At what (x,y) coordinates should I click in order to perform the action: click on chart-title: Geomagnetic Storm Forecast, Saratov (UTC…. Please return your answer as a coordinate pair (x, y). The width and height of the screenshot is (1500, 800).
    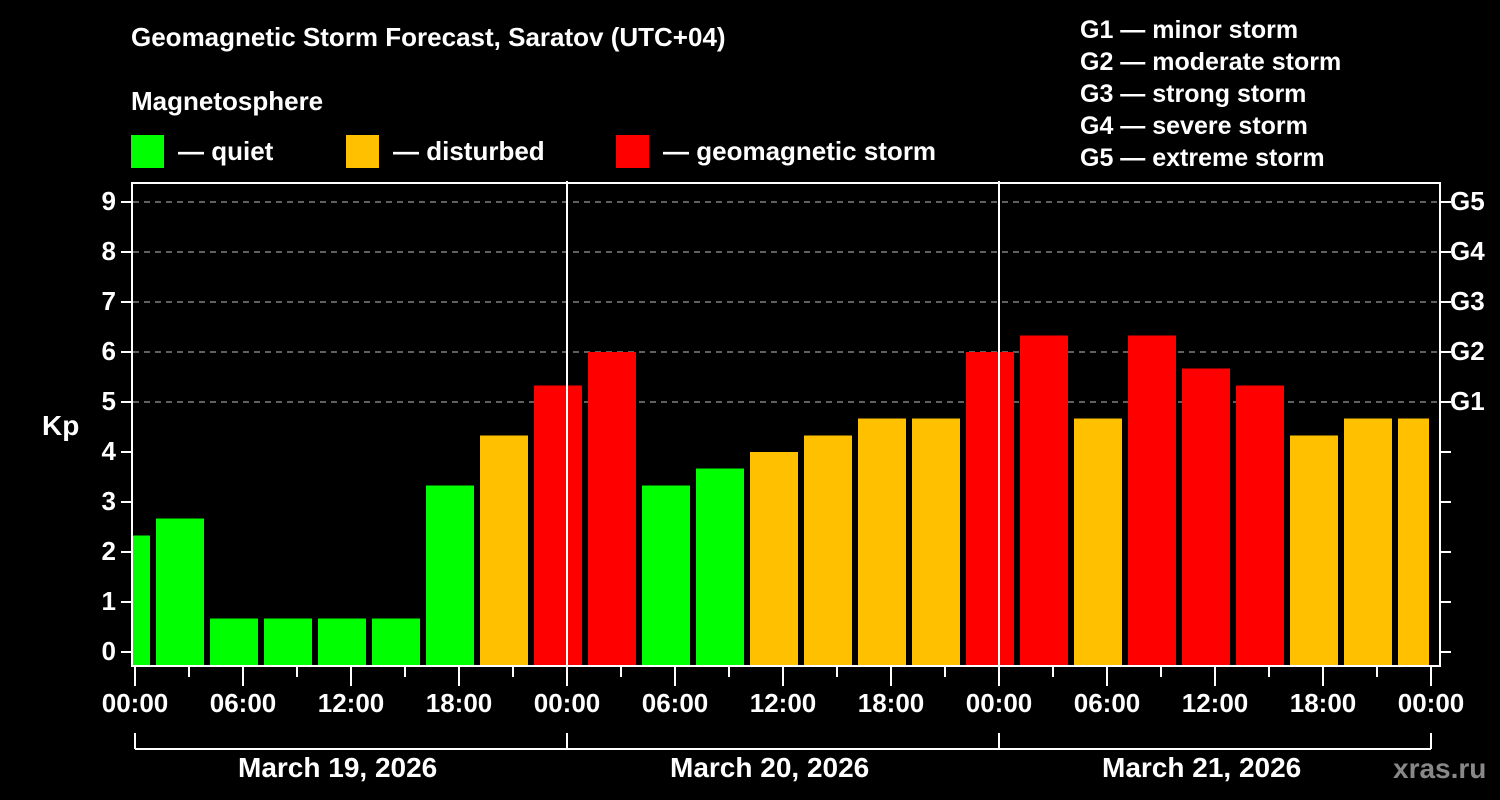
    Looking at the image, I should click on (428, 37).